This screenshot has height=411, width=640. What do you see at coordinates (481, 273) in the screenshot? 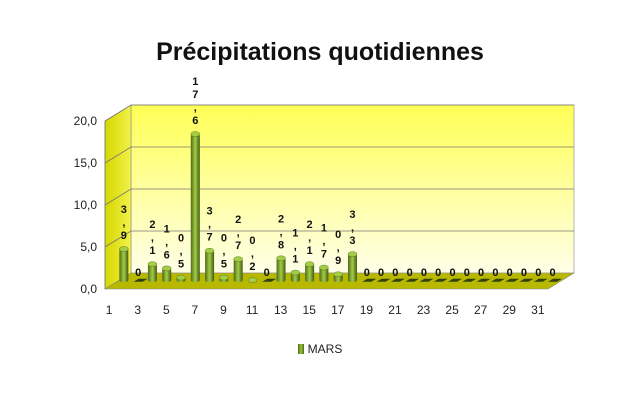
I see `data-label-day-26: 0` at bounding box center [481, 273].